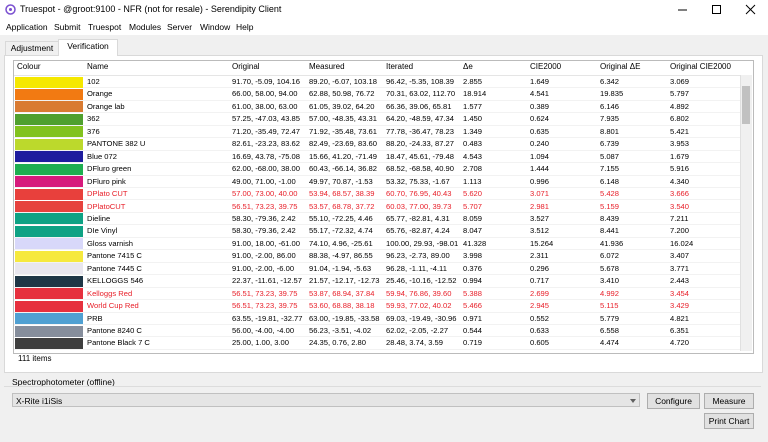 This screenshot has width=768, height=442. I want to click on cell: 82.49, -23.69, 83.60, so click(343, 144).